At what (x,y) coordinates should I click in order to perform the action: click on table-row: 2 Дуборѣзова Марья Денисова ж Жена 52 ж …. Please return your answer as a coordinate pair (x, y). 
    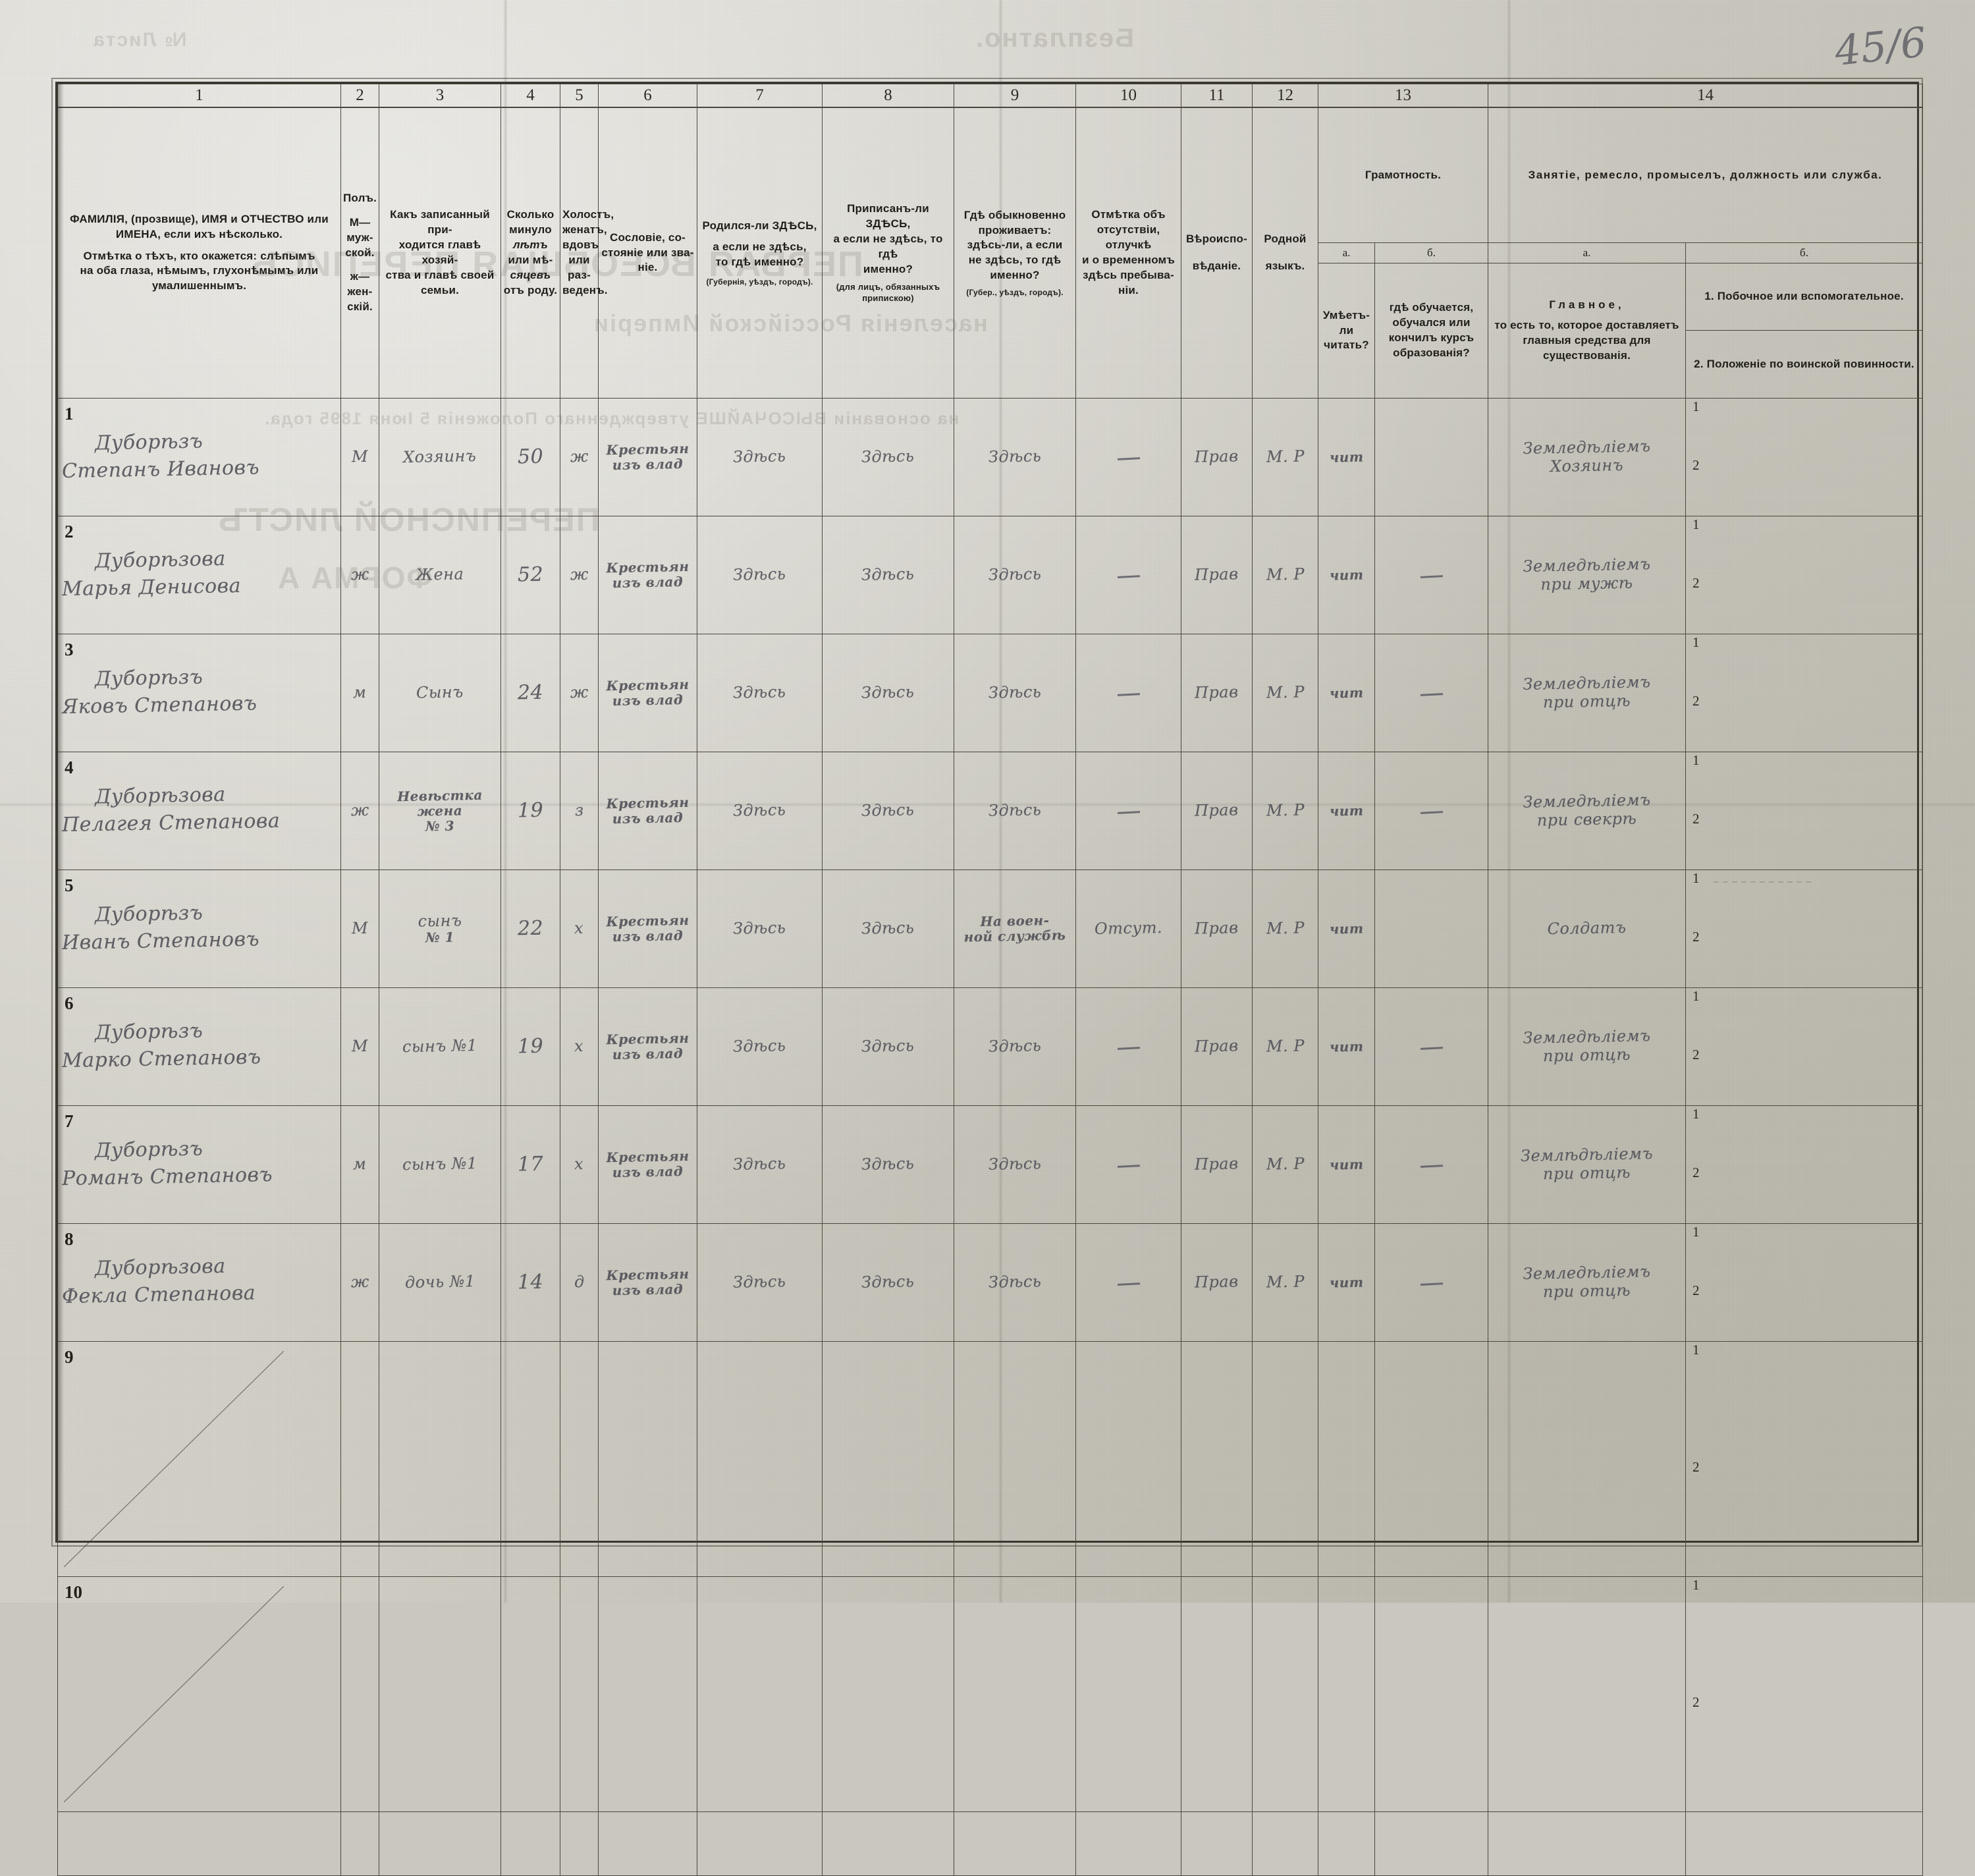
    Looking at the image, I should click on (990, 575).